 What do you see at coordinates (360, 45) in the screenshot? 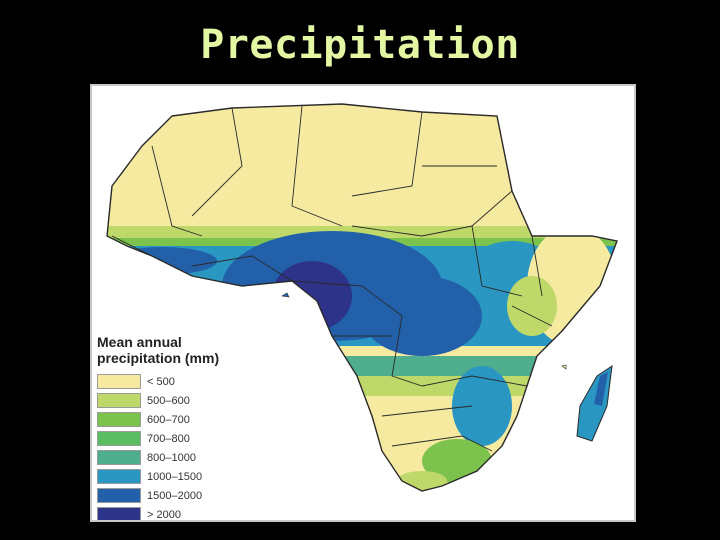
I see `slide-title: Precipitation` at bounding box center [360, 45].